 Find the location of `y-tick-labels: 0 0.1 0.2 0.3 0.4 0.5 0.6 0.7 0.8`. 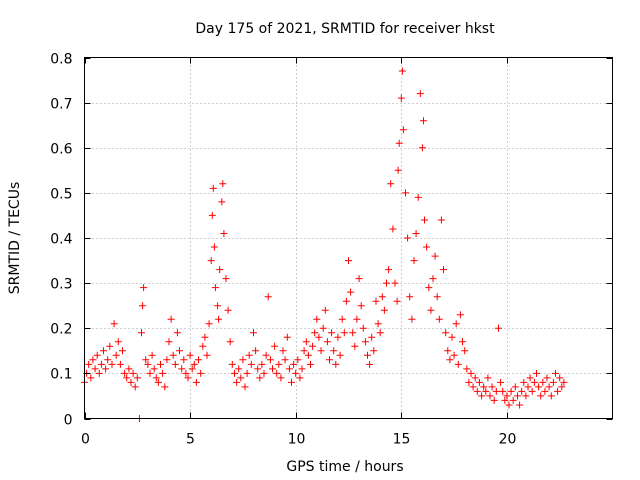

y-tick-labels: 0 0.1 0.2 0.3 0.4 0.5 0.6 0.7 0.8 is located at coordinates (61, 240).